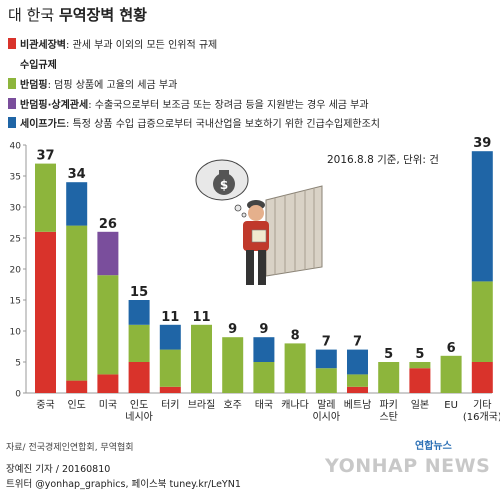 The width and height of the screenshot is (500, 491). Describe the element at coordinates (408, 466) in the screenshot. I see `watermark: YONHAP NEWS` at that location.